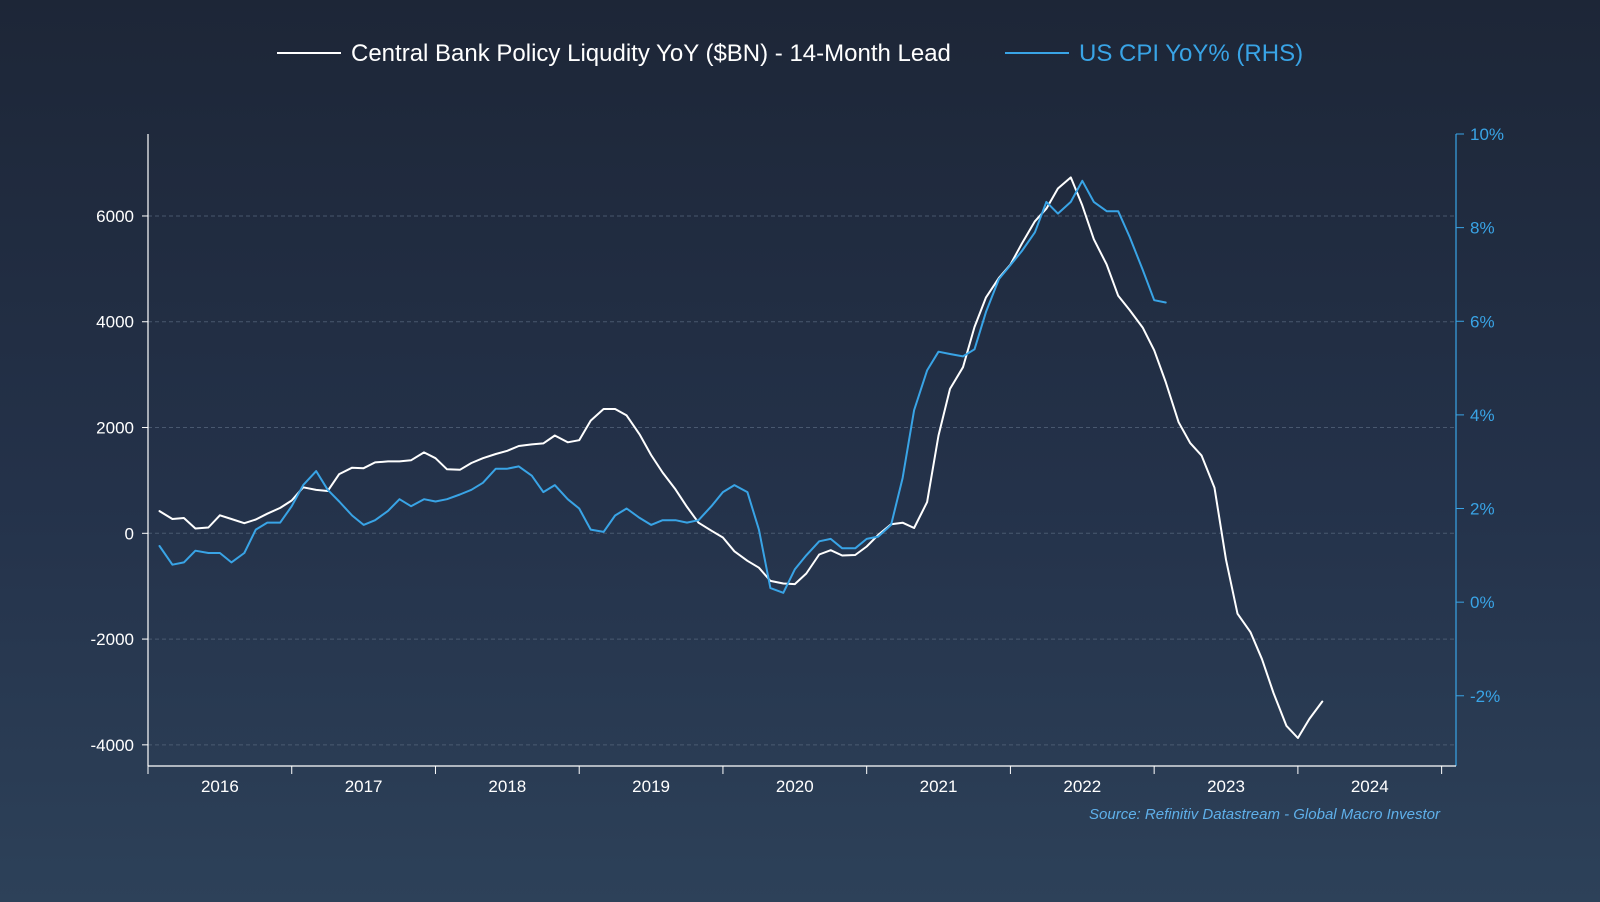 The width and height of the screenshot is (1600, 902). Describe the element at coordinates (112, 745) in the screenshot. I see `left-tick-label: -4000` at that location.